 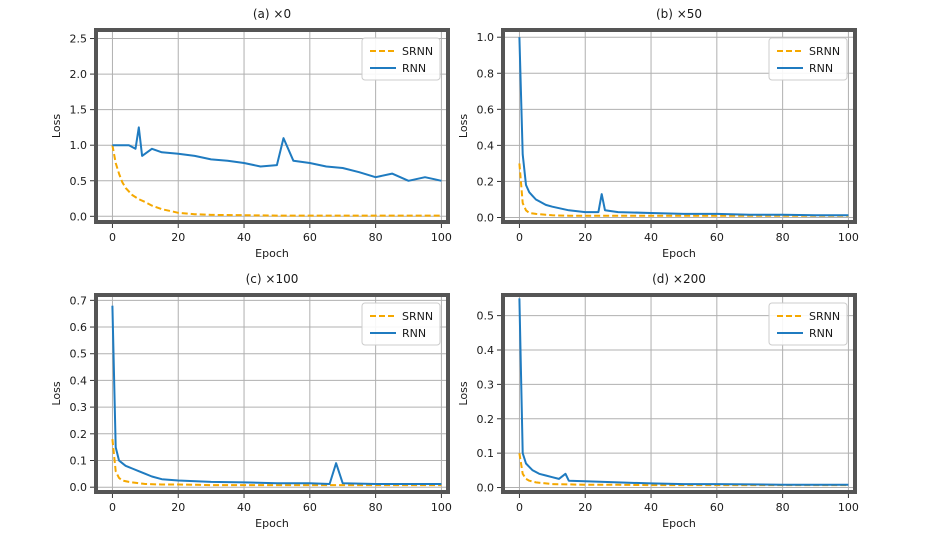 What do you see at coordinates (679, 279) in the screenshot?
I see `chart-title: (d) ×200` at bounding box center [679, 279].